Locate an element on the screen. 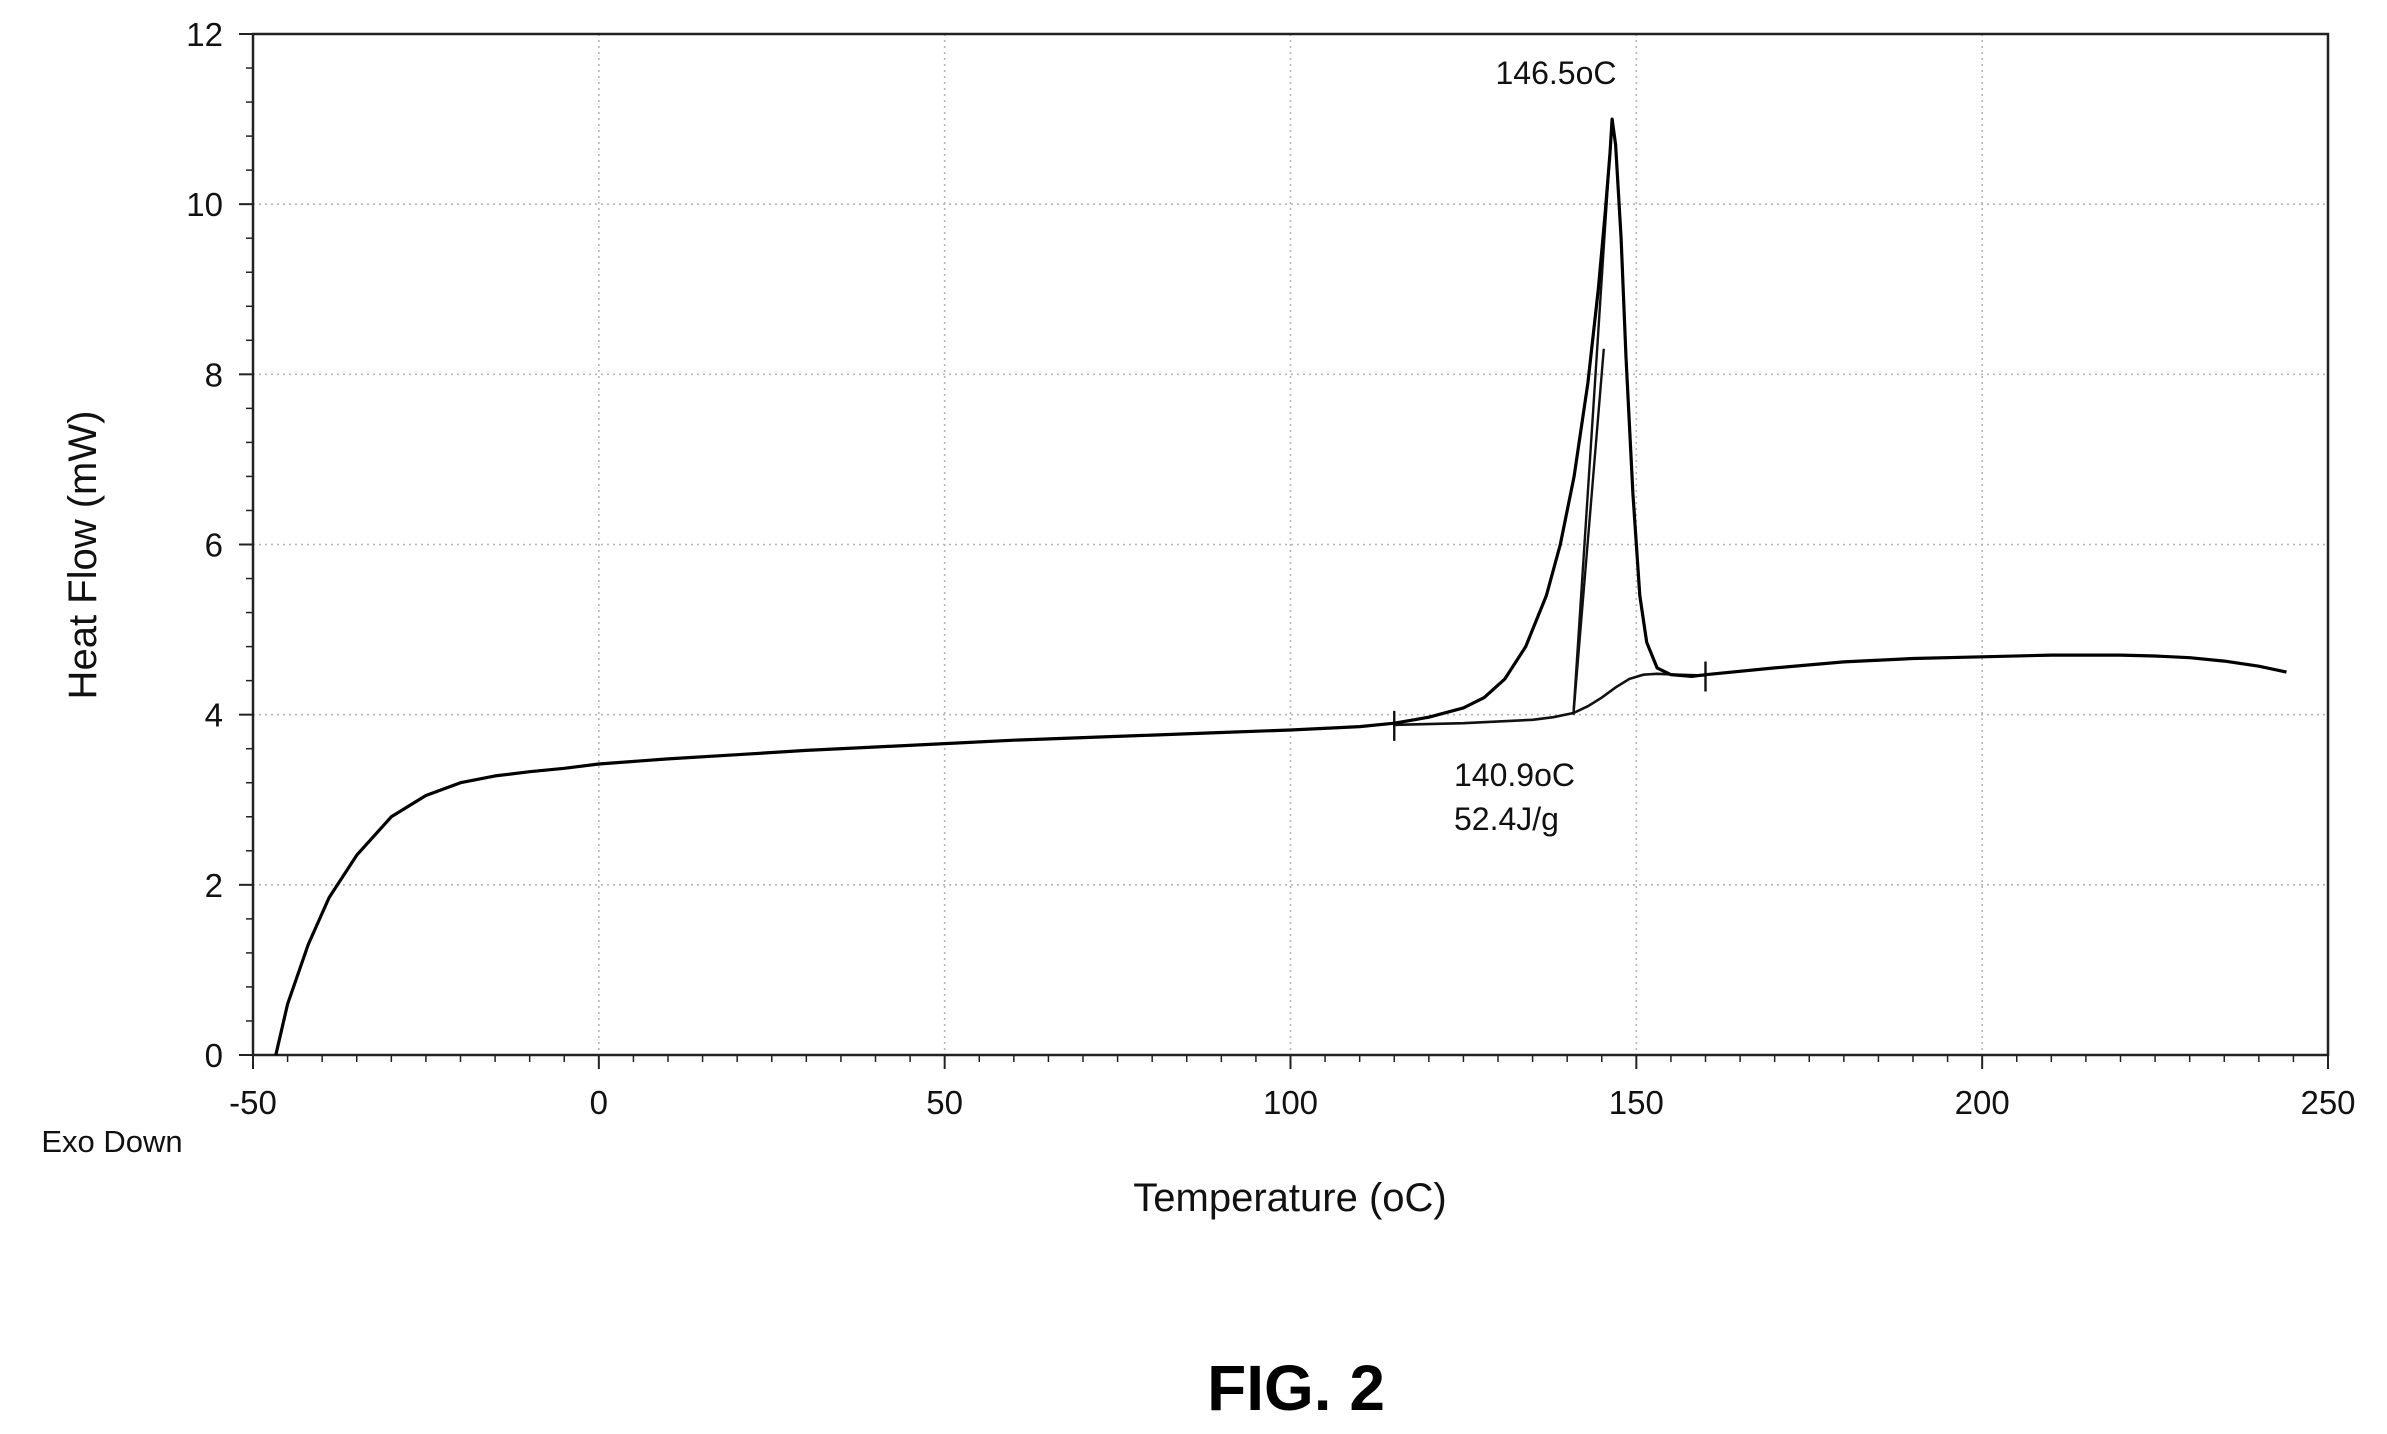 The width and height of the screenshot is (2387, 1434). x-tick-label: -50 is located at coordinates (253, 1102).